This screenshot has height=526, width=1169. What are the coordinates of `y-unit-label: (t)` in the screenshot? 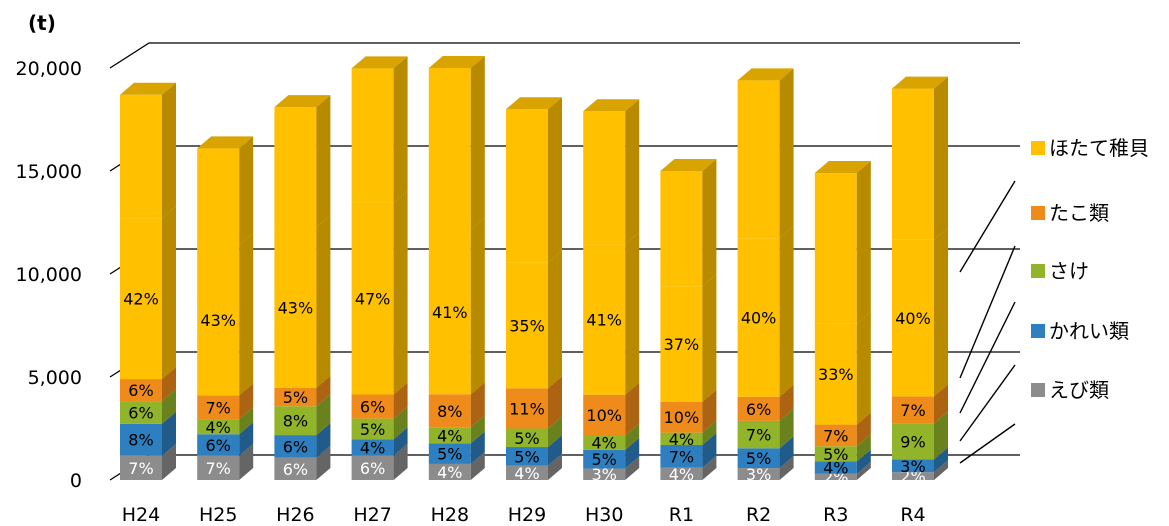 It's located at (42, 23).